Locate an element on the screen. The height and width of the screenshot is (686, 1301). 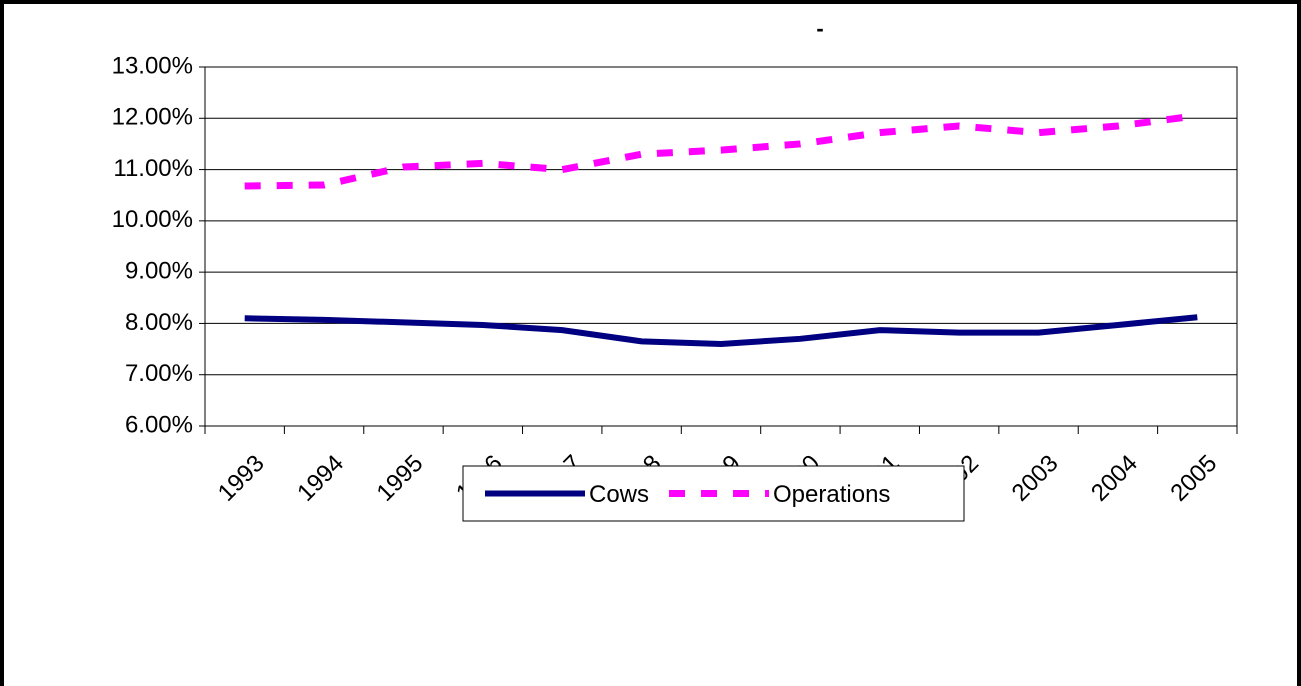
y-tick-label: 8.00% is located at coordinates (159, 322).